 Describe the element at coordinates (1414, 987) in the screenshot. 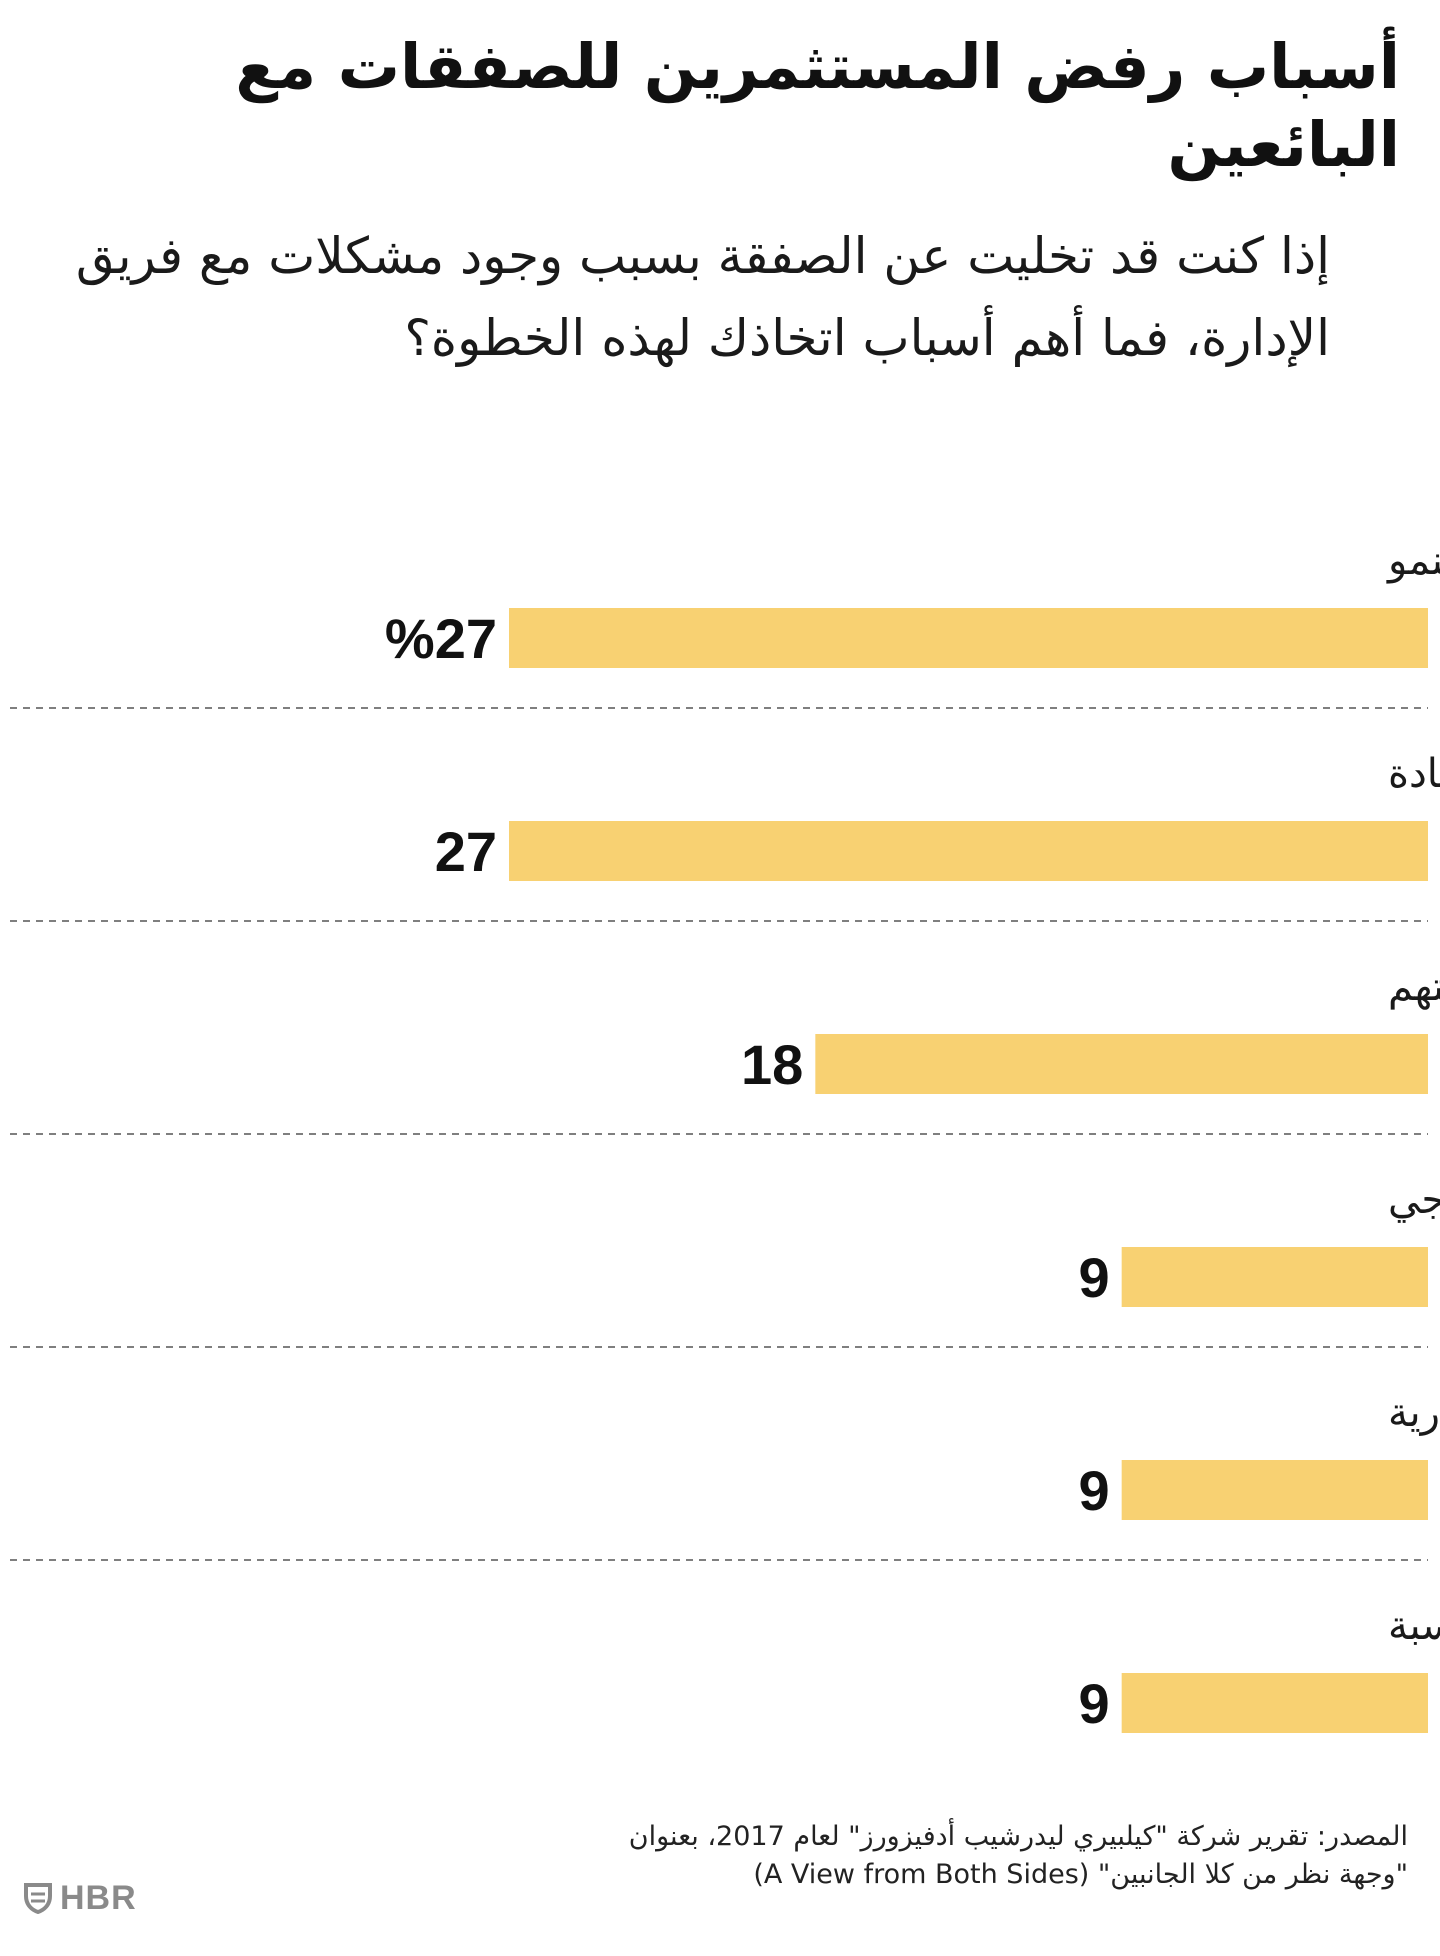

I see `category-label: وجود شكوك حول نزاهتهم` at that location.